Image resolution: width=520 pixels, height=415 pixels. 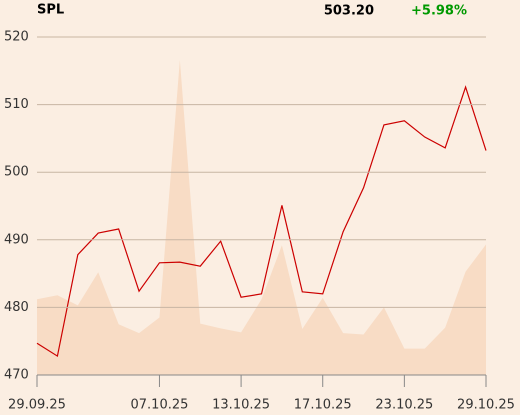 What do you see at coordinates (16, 375) in the screenshot?
I see `y-tick-label: 470` at bounding box center [16, 375].